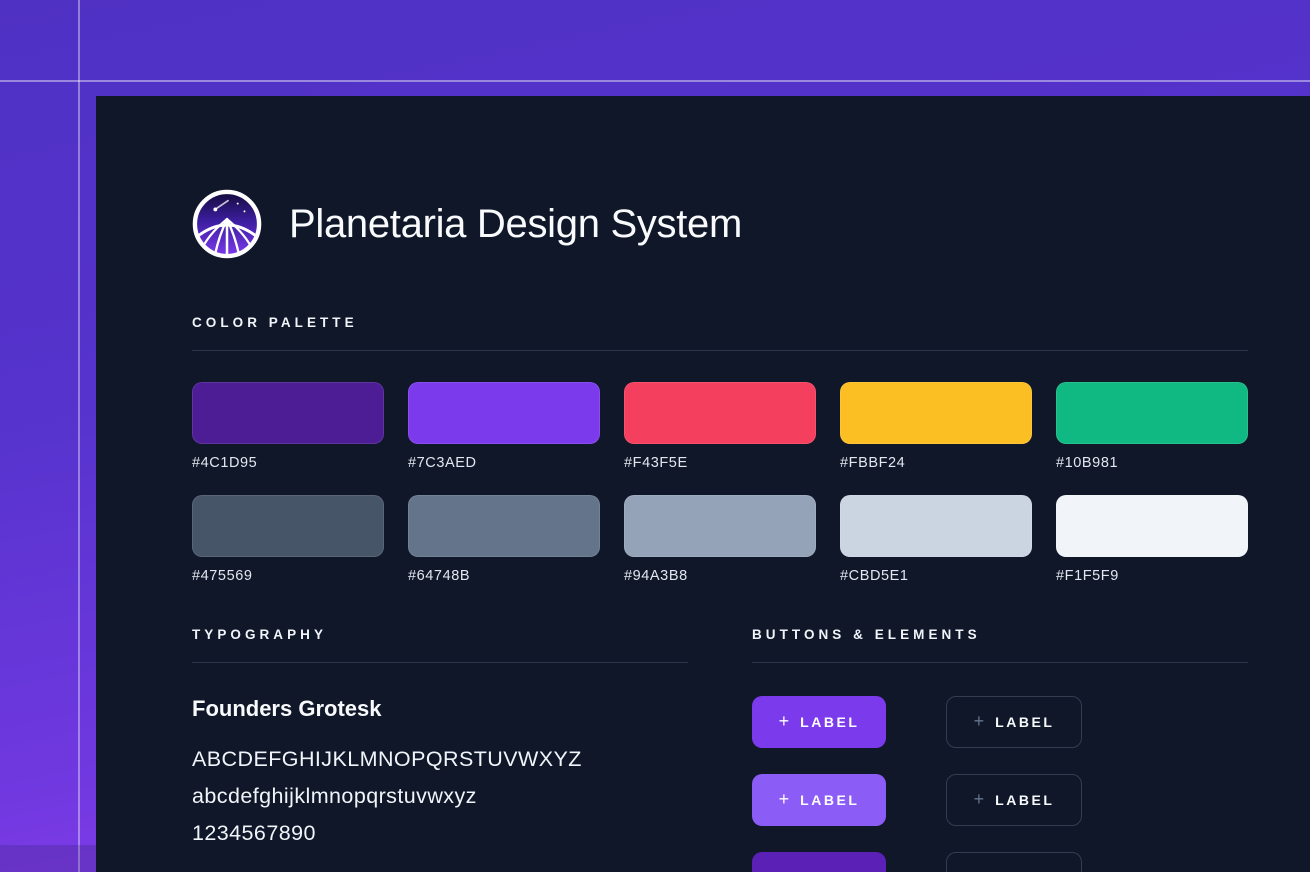 The image size is (1310, 872). Describe the element at coordinates (1087, 576) in the screenshot. I see `swatch-hex-label: #F1F5F9` at that location.